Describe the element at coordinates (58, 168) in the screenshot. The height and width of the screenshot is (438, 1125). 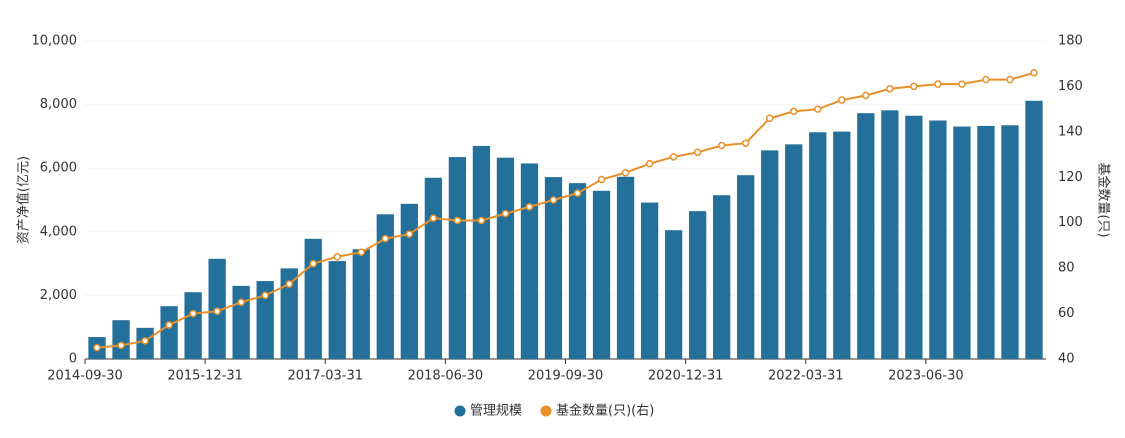
I see `y-tick-label: 6,000` at that location.